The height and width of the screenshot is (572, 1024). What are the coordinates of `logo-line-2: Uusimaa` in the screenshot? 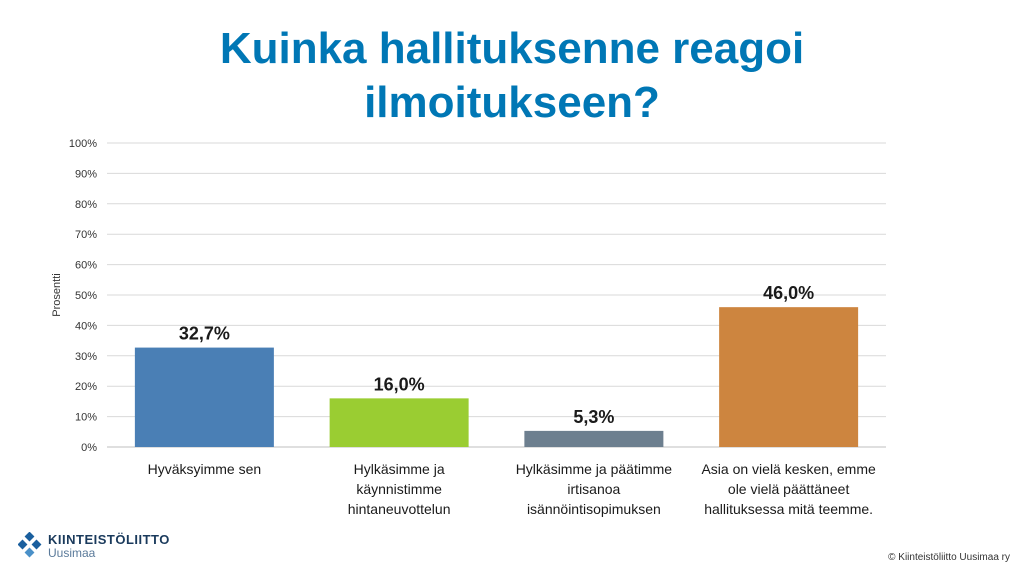 It's located at (72, 553).